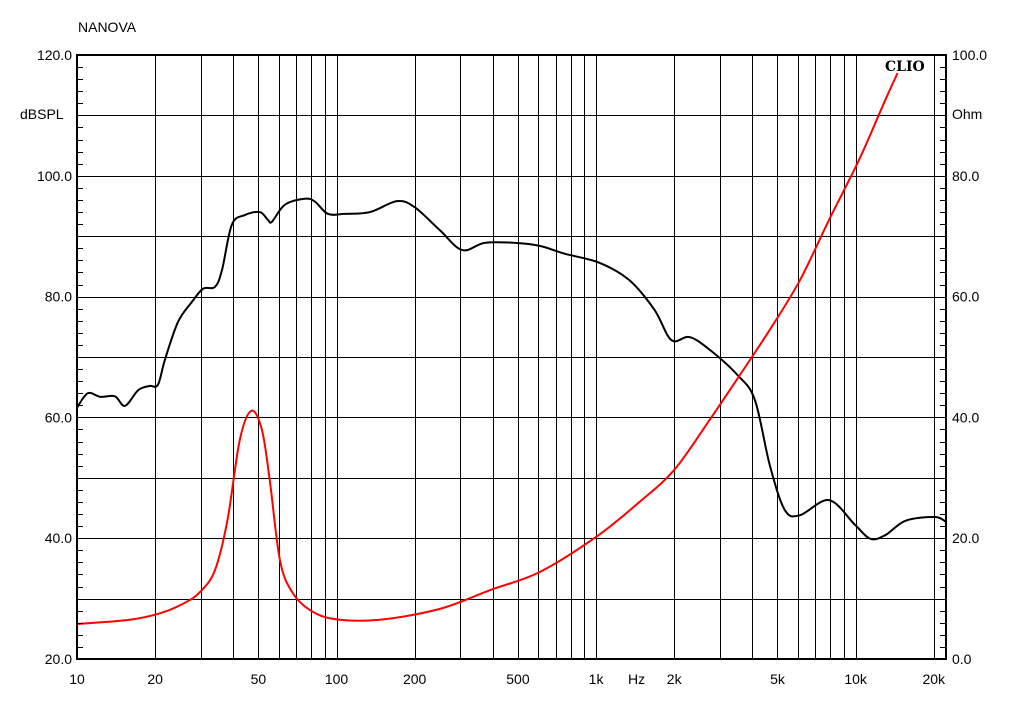  Describe the element at coordinates (107, 27) in the screenshot. I see `chart-title: NANOVA` at that location.